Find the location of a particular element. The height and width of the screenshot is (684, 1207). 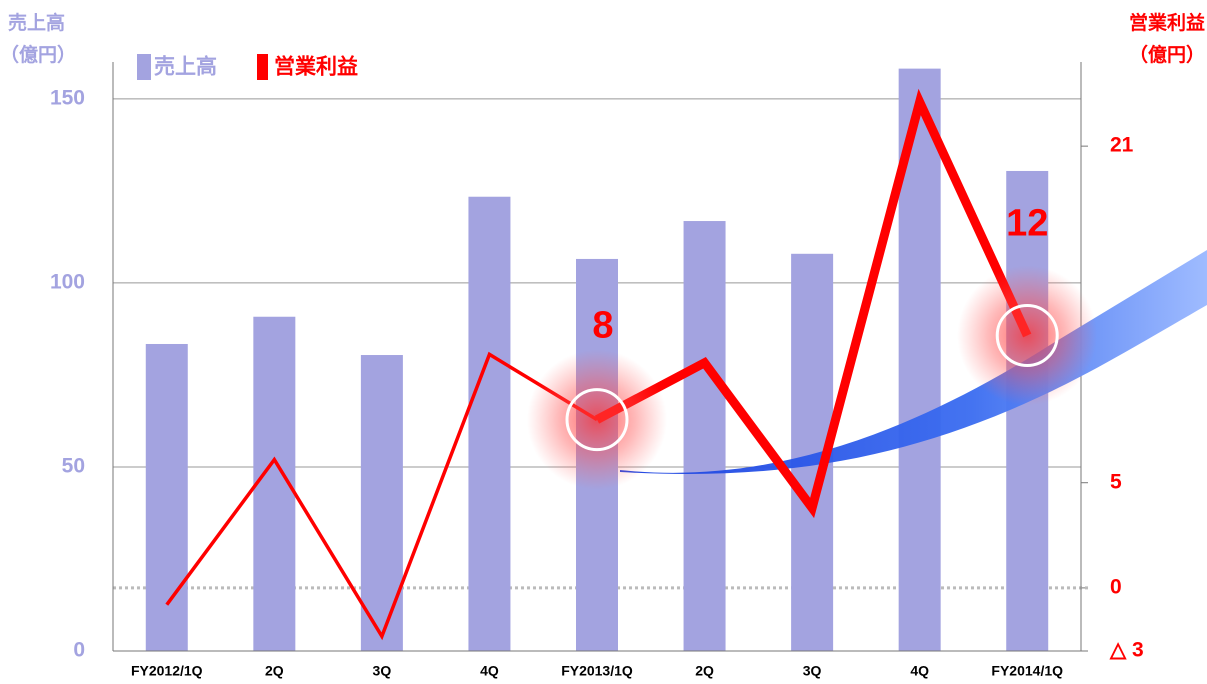

y-tick-label: 100 is located at coordinates (67, 281).